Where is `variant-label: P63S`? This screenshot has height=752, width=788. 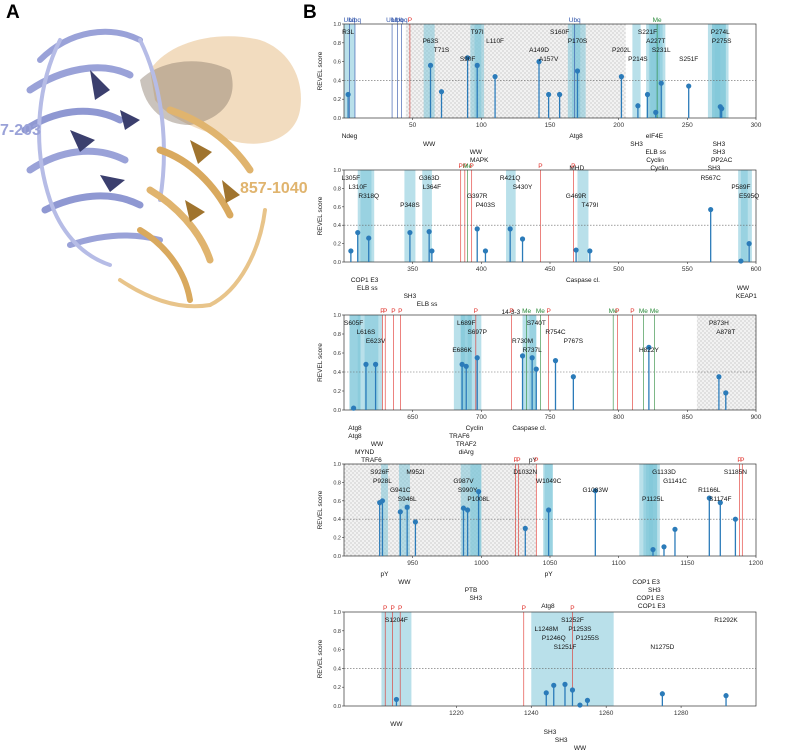 variant-label: P63S is located at coordinates (431, 41).